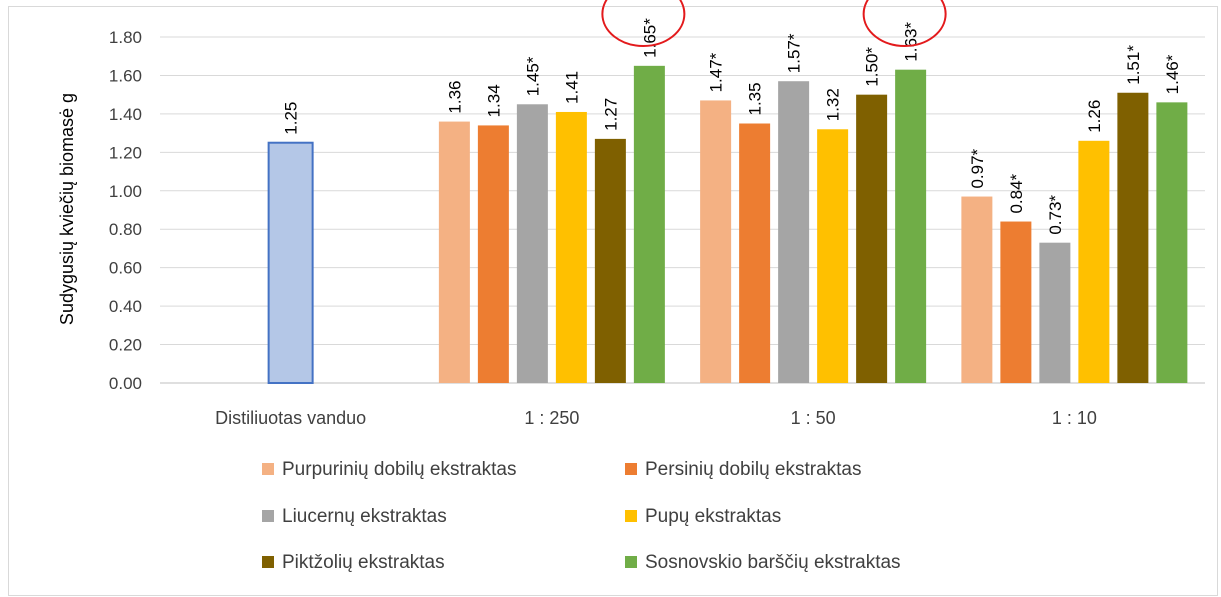  Describe the element at coordinates (399, 469) in the screenshot. I see `legend-label: Purpurinių dobilų ekstraktas` at that location.